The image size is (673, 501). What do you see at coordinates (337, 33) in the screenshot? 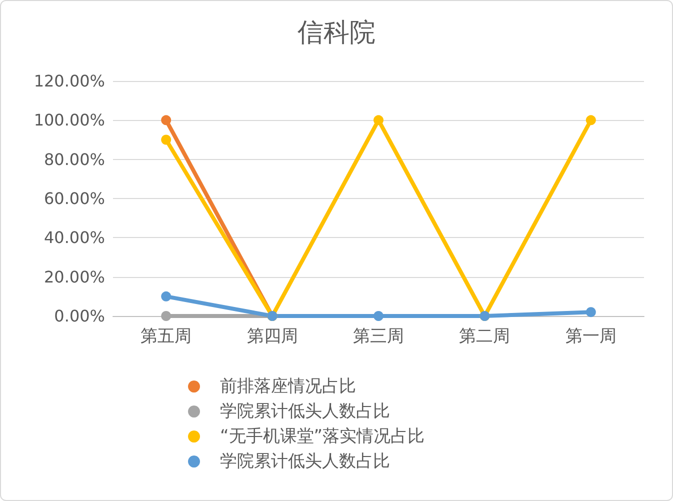
I see `chart-title: 信科院` at bounding box center [337, 33].